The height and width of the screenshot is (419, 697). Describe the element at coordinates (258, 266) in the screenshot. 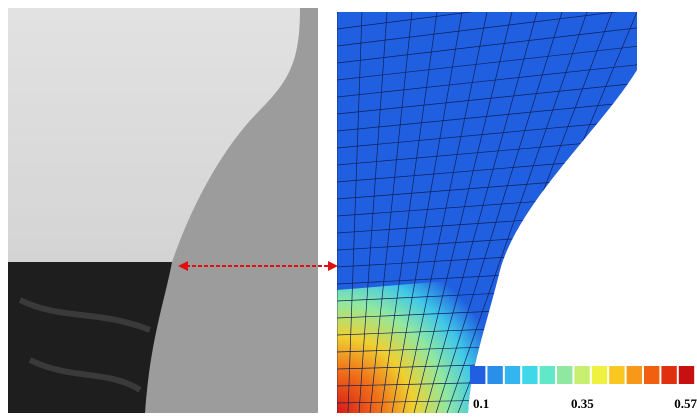

I see `double-arrow` at that location.